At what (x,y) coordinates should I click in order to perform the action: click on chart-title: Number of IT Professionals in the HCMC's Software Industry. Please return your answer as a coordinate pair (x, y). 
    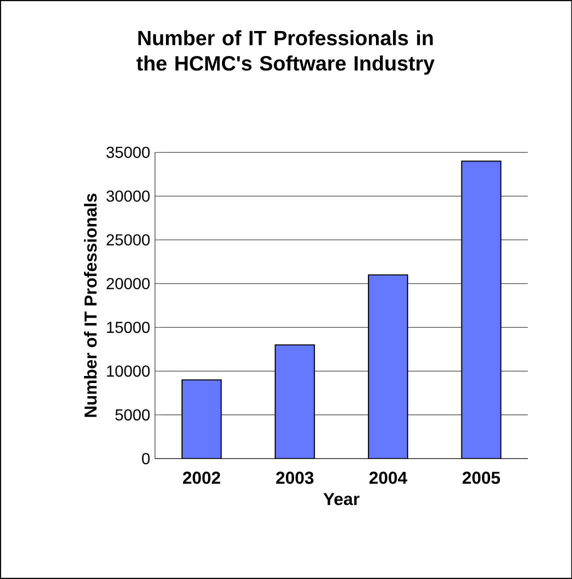
    Looking at the image, I should click on (285, 52).